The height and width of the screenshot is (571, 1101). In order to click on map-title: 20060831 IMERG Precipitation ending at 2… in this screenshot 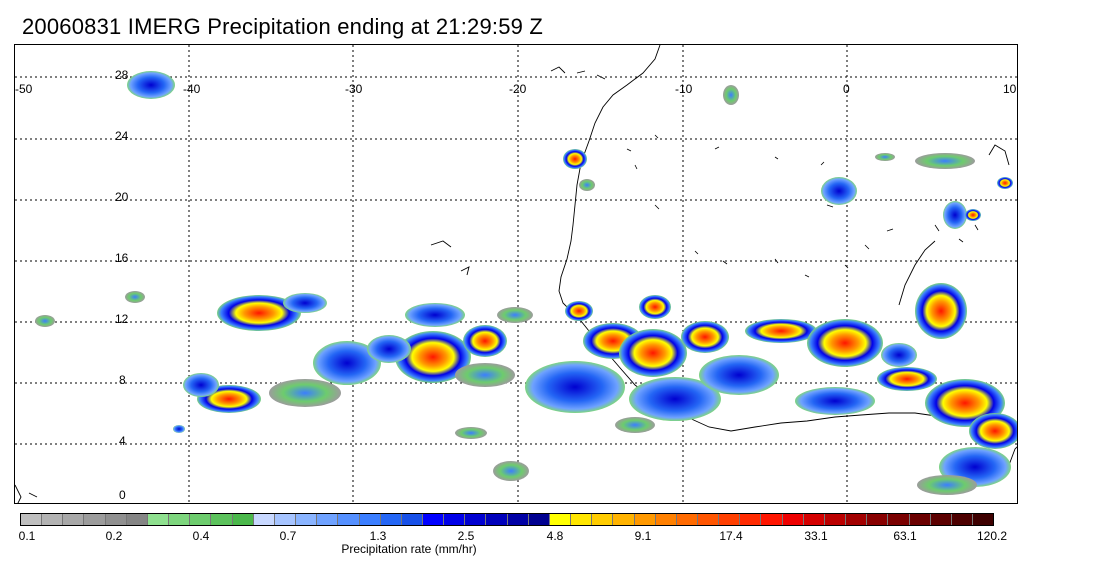, I will do `click(283, 26)`.